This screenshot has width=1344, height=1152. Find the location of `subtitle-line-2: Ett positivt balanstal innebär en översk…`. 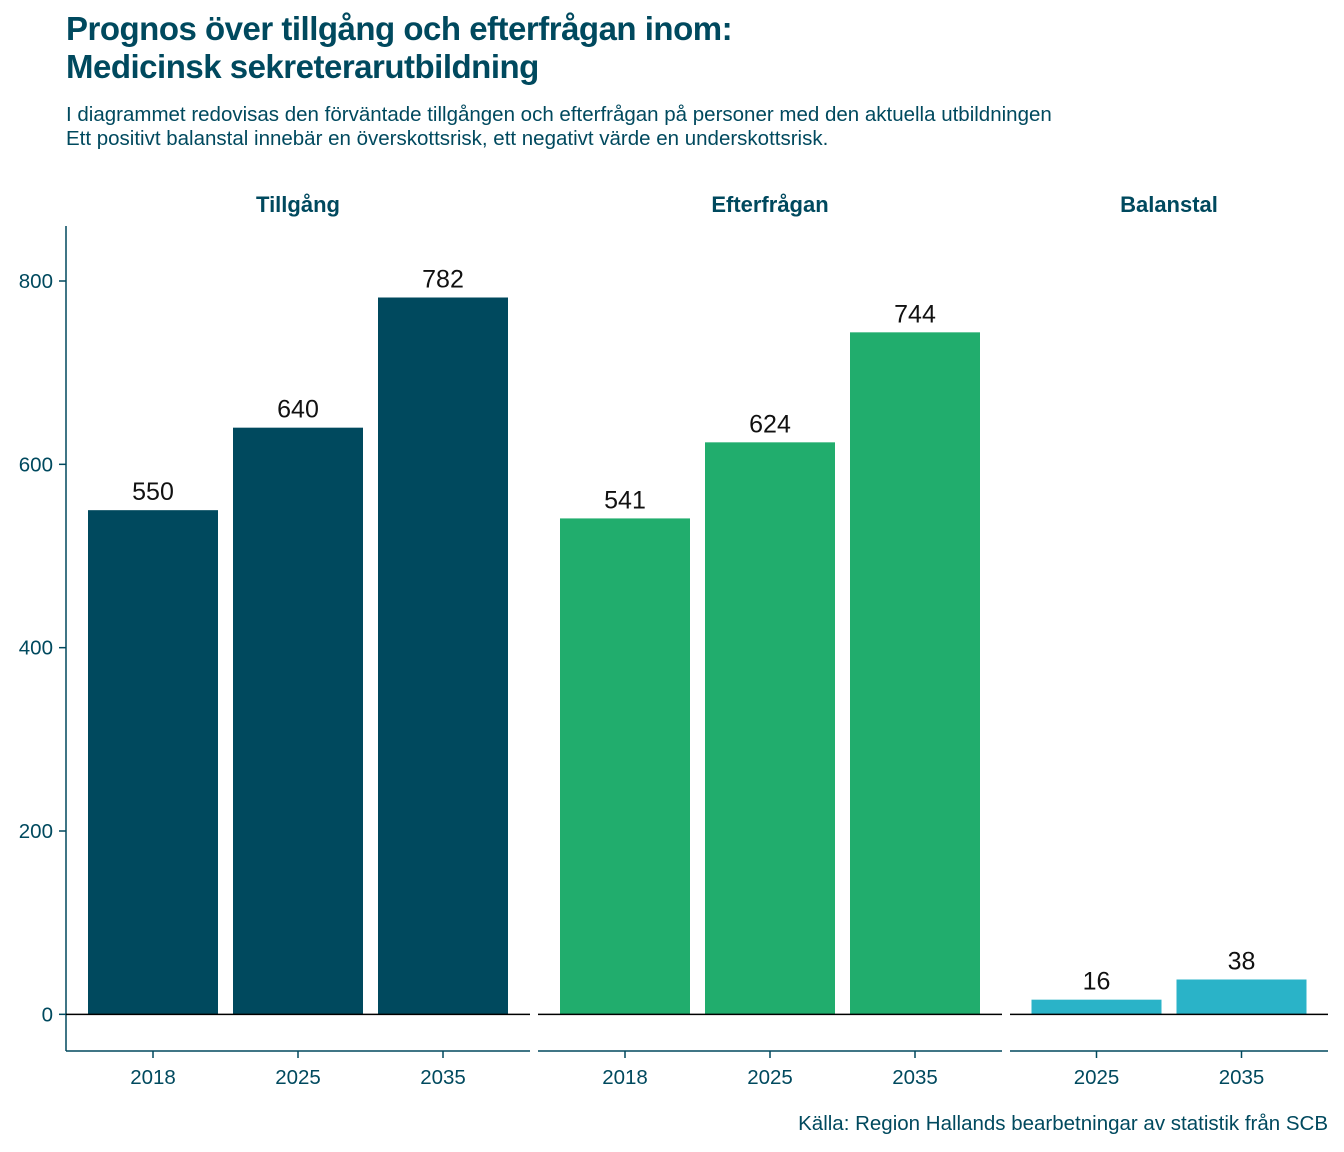

subtitle-line-2: Ett positivt balanstal innebär en översk… is located at coordinates (447, 138).